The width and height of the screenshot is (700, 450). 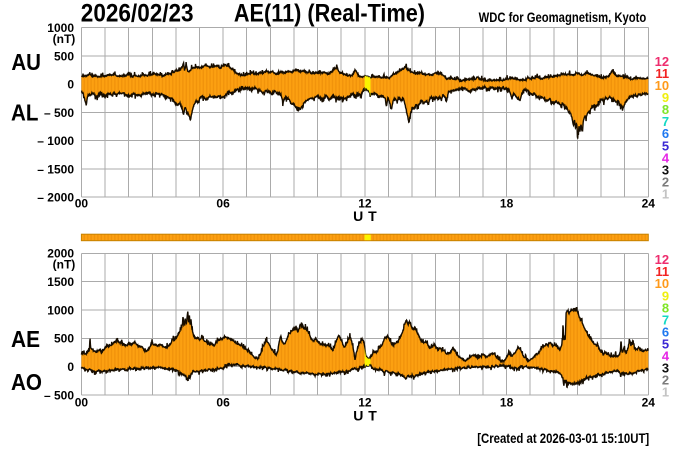 I want to click on svg-text: AE(11) (Real-Time), so click(x=329, y=13).